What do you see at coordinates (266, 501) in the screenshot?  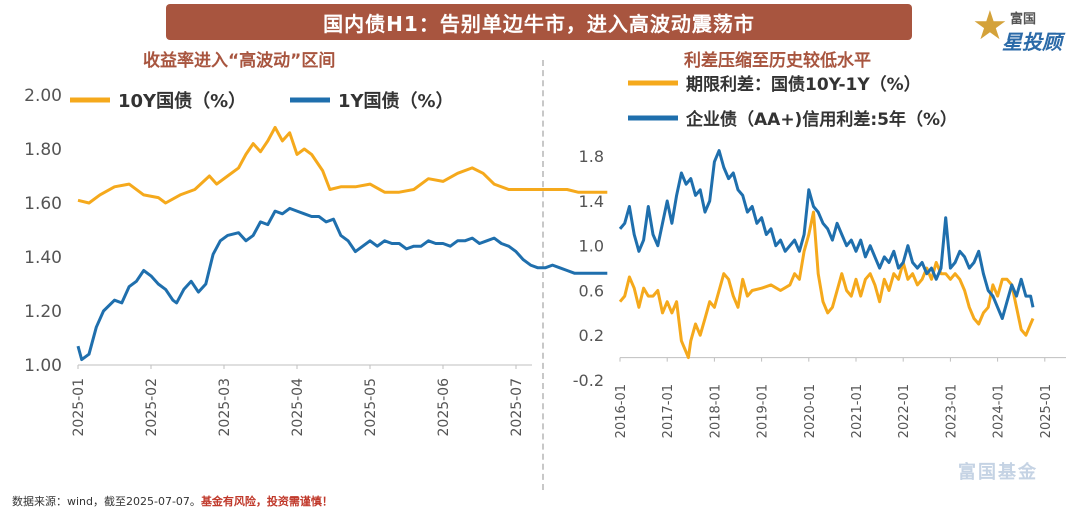 I see `risk-warning: 基金有风险，投资需谨慎！` at bounding box center [266, 501].